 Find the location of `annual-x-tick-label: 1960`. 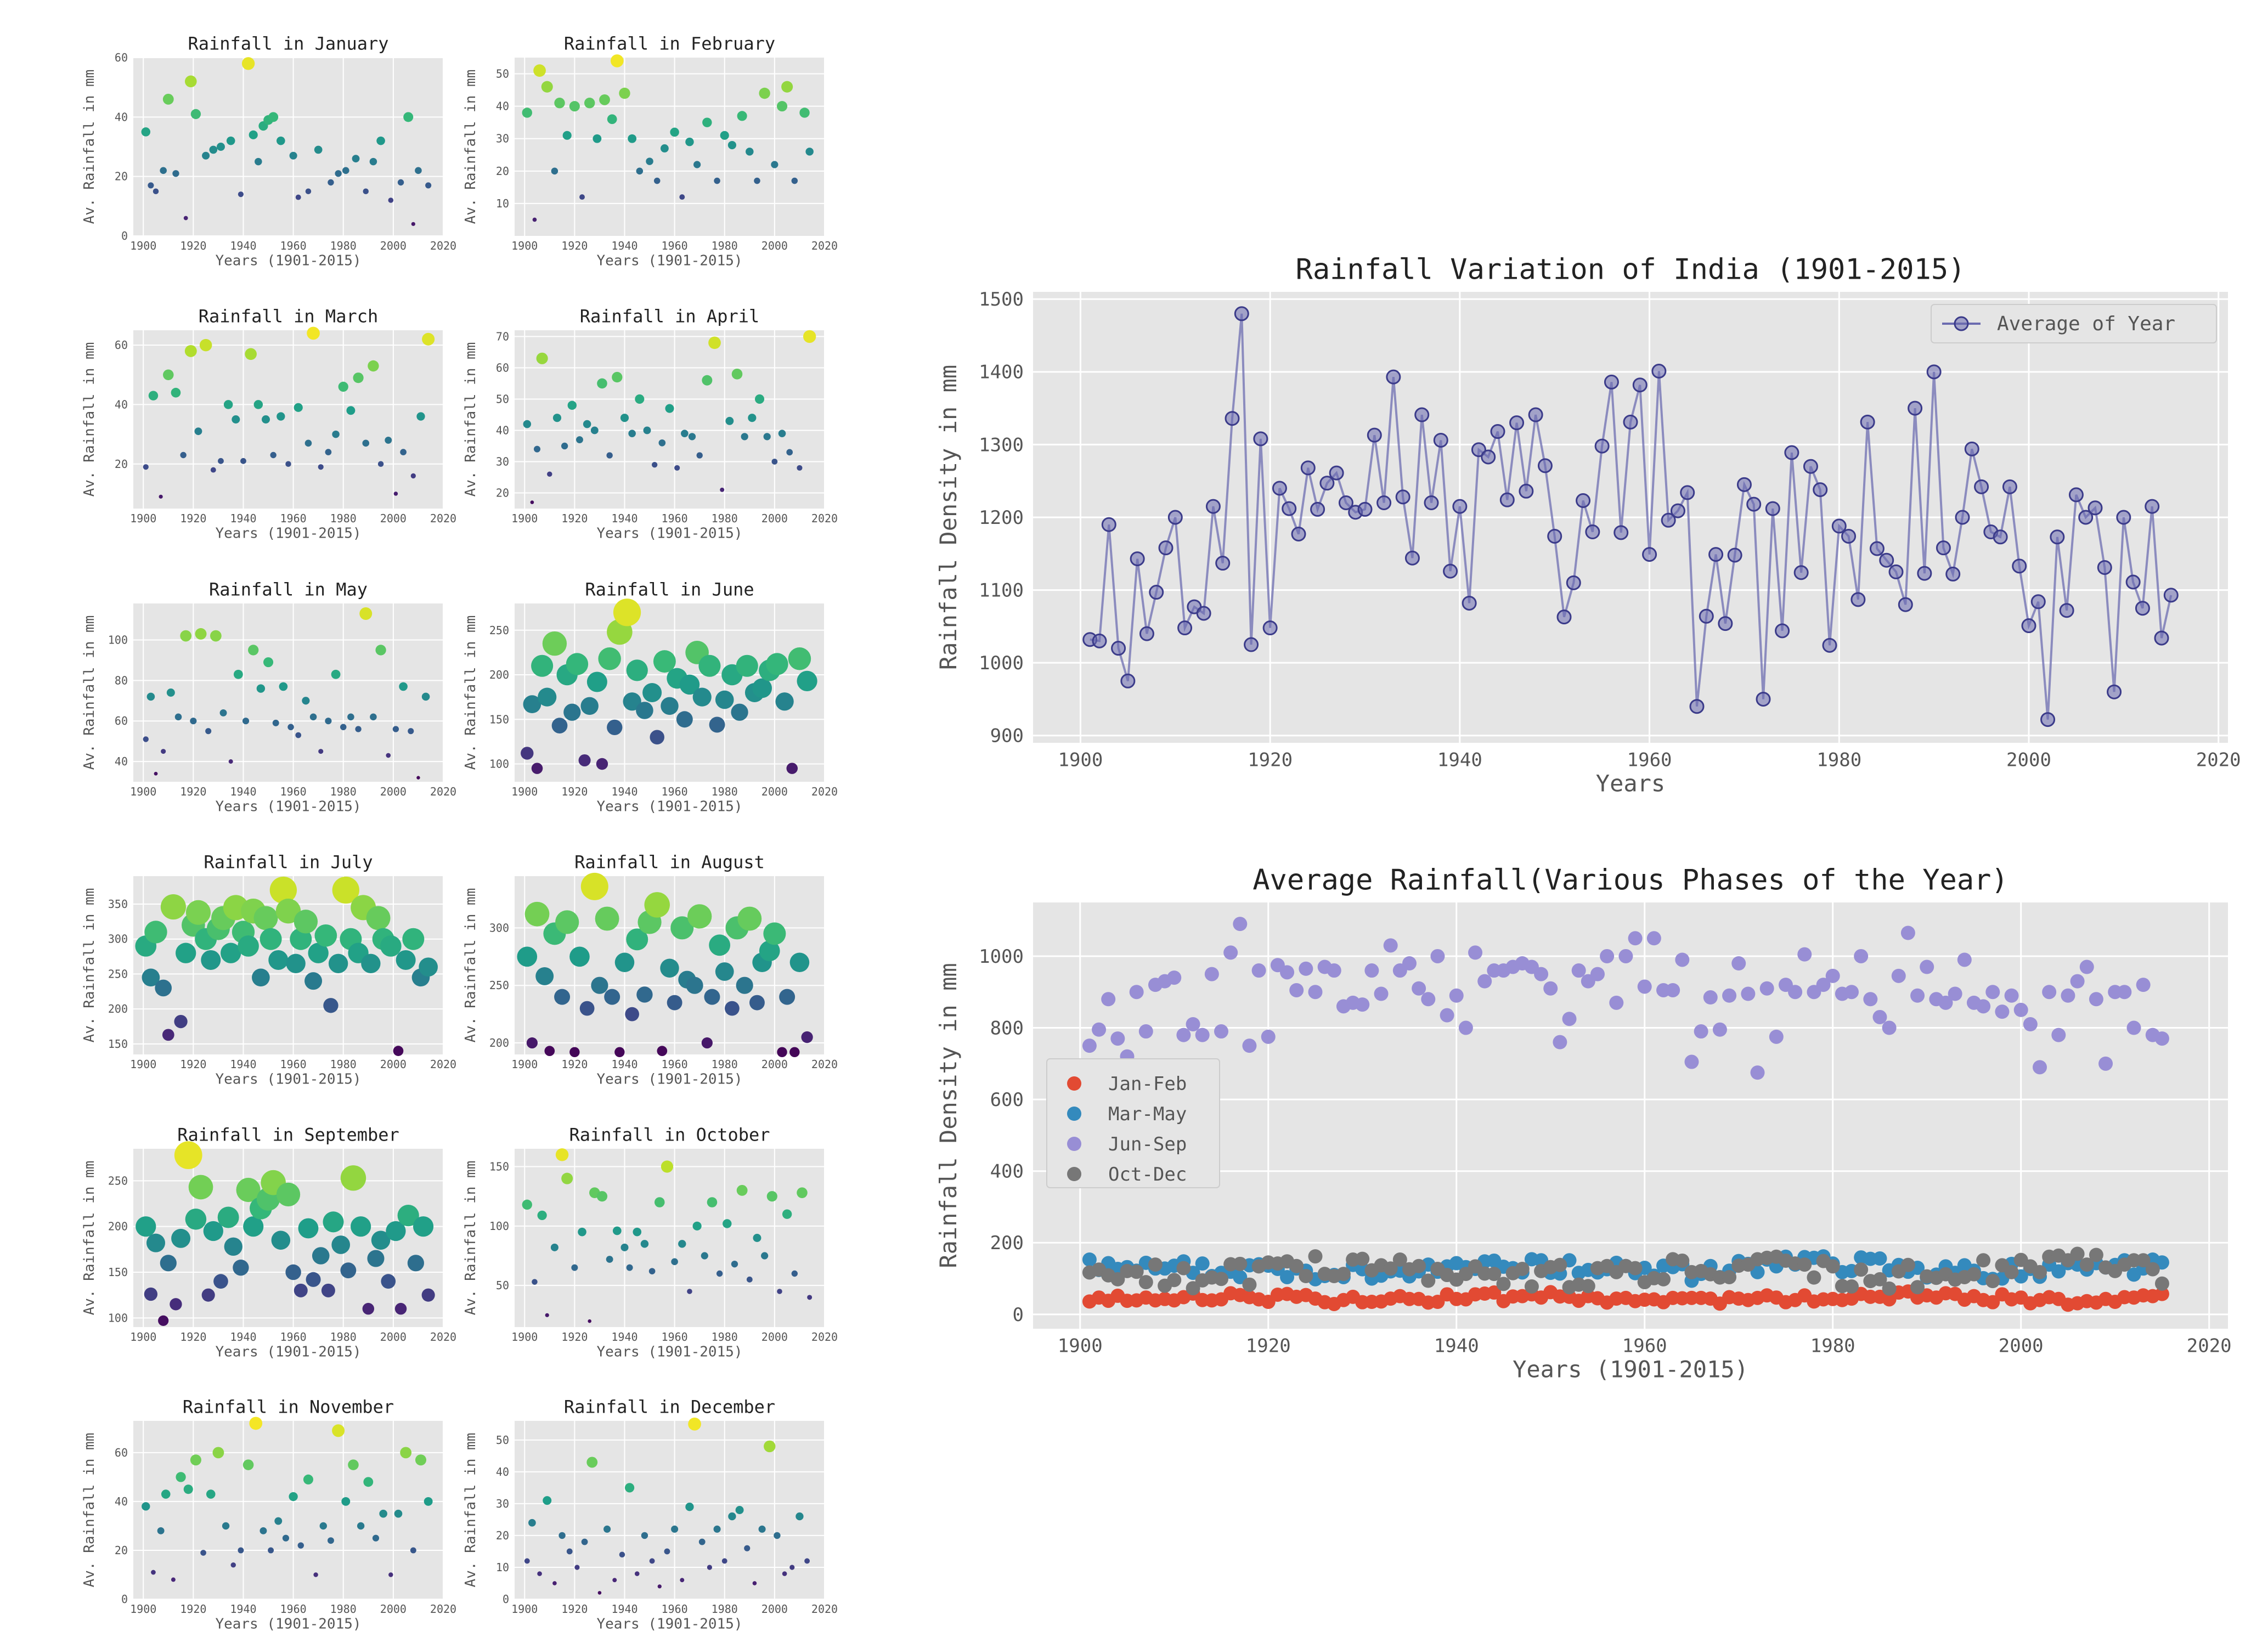

annual-x-tick-label: 1960 is located at coordinates (1649, 760).